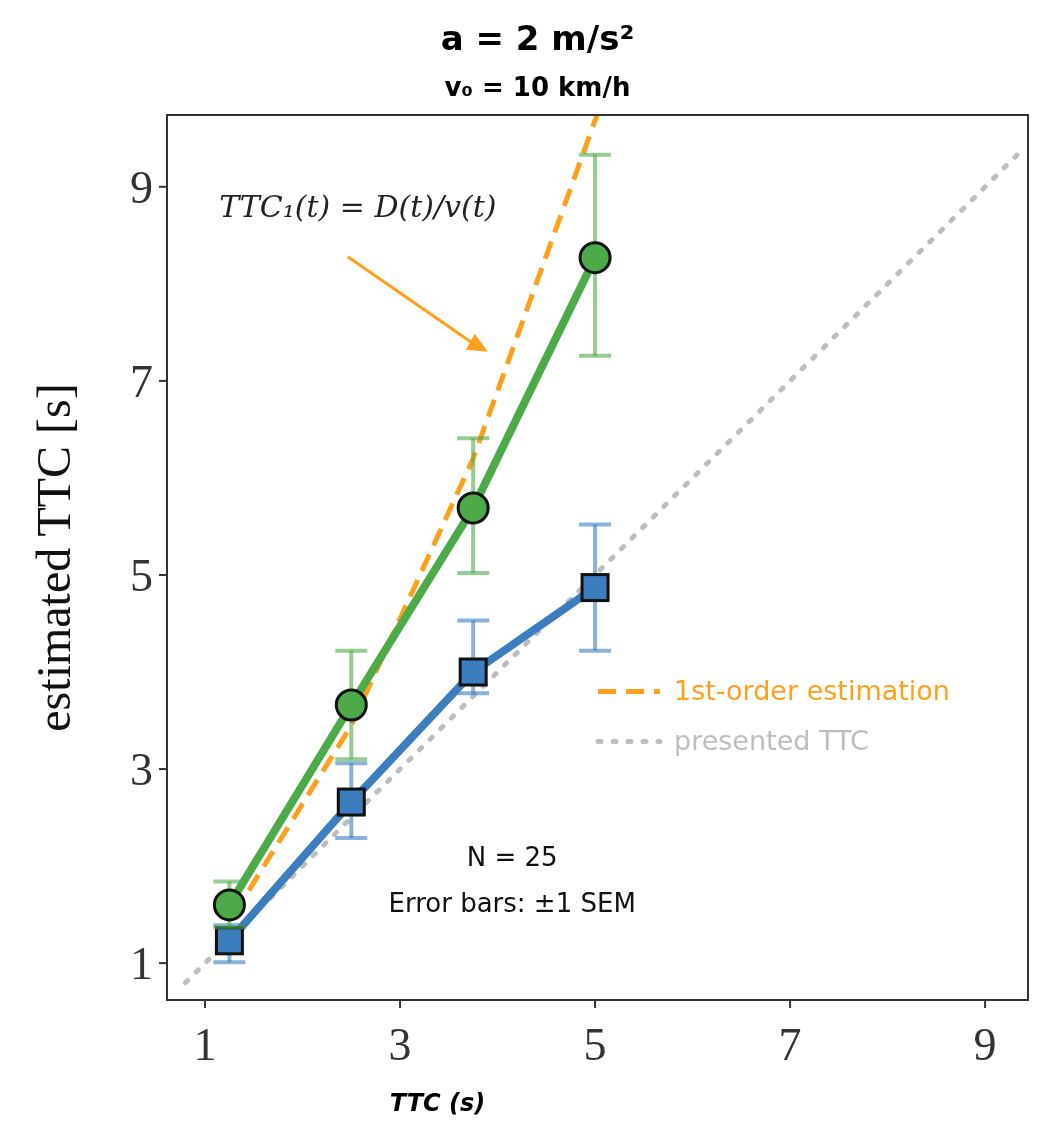 This screenshot has width=1038, height=1131. I want to click on y-tick-label: 9, so click(141, 187).